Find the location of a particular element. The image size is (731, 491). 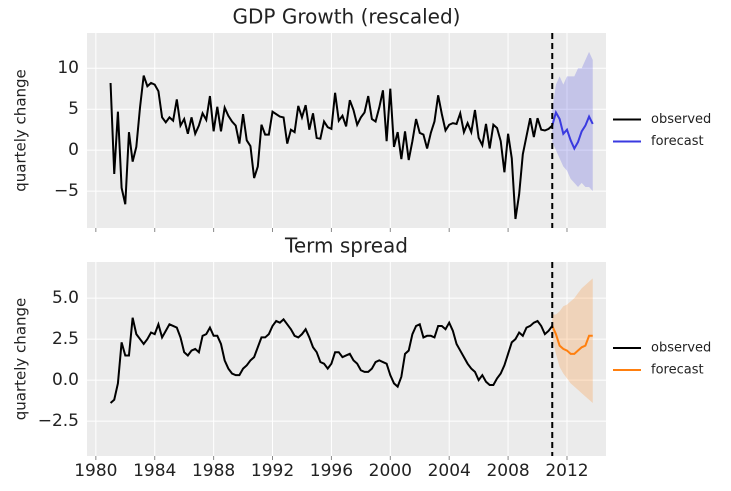

x-tick-label: 2008 is located at coordinates (507, 471).